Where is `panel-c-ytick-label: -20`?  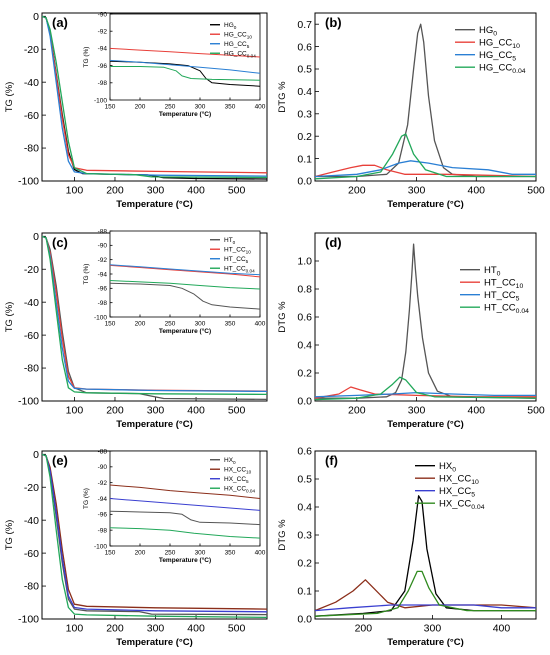
panel-c-ytick-label: -20 is located at coordinates (31, 270).